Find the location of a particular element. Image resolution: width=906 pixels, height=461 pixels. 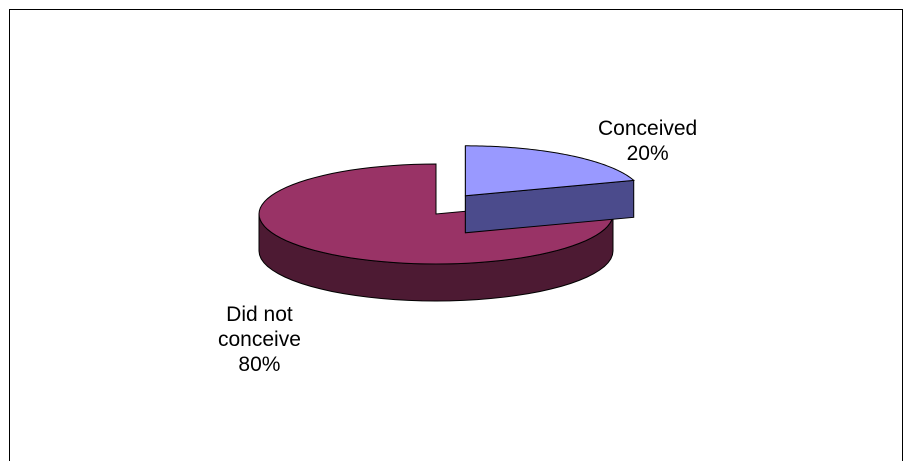

slice-label-did-not-conceive-line2: conceive is located at coordinates (259, 339).